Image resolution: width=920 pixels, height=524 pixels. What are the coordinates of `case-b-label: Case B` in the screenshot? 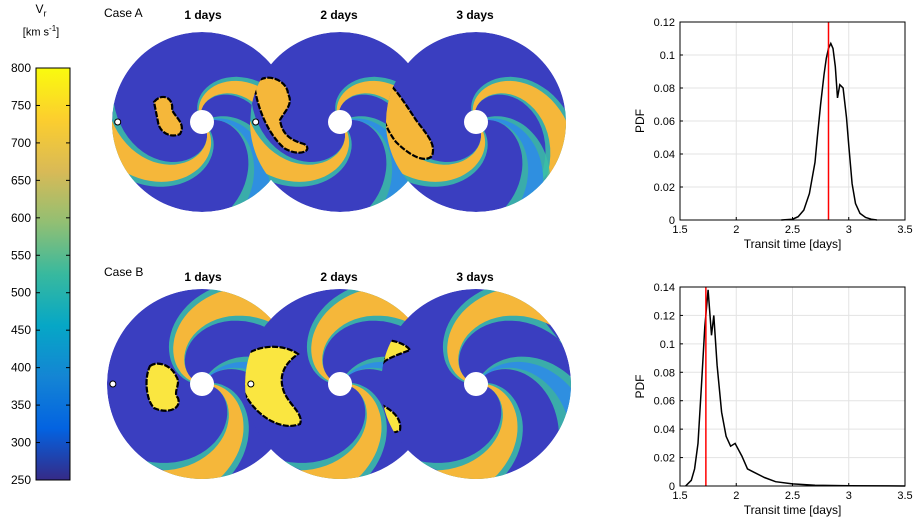 It's located at (124, 272).